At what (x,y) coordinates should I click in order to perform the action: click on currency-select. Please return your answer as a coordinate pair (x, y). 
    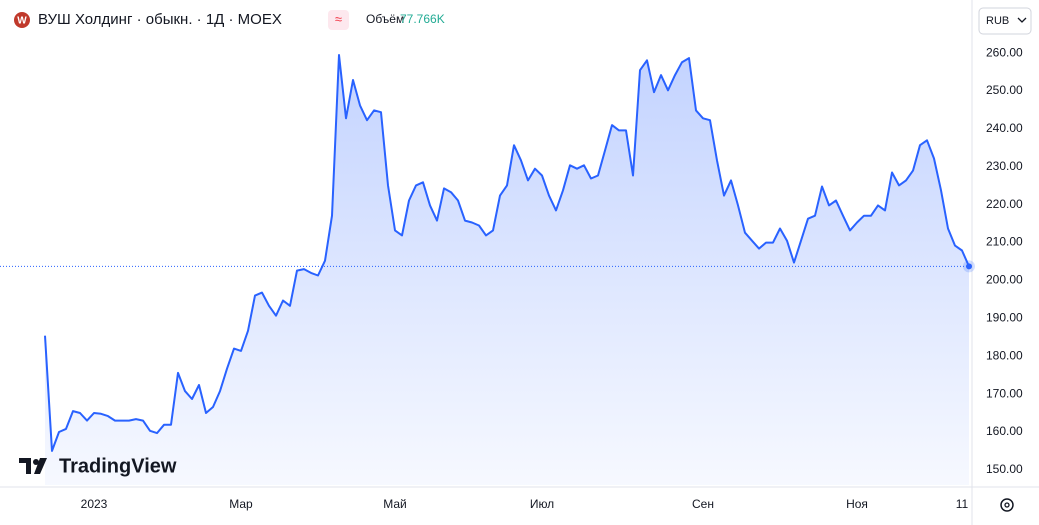
    Looking at the image, I should click on (1005, 21).